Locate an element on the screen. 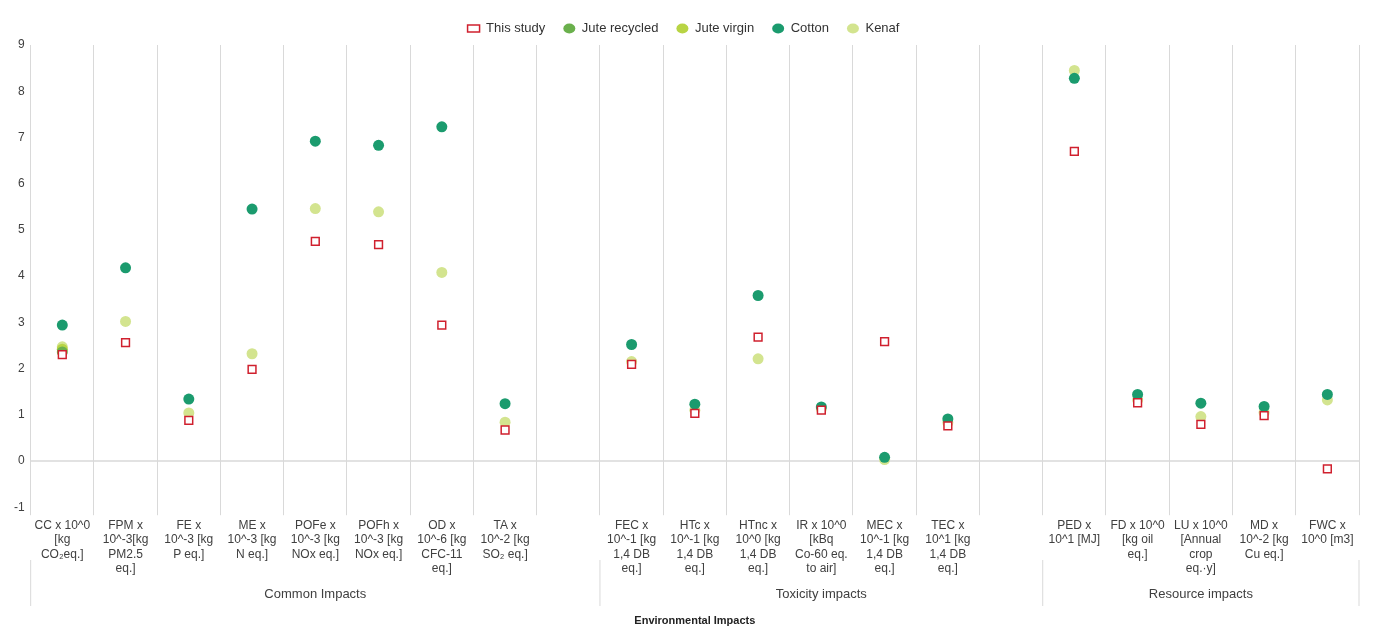 This screenshot has width=1373, height=632. x-tick-label: ME x 10^-3 [kg N eq.] is located at coordinates (252, 539).